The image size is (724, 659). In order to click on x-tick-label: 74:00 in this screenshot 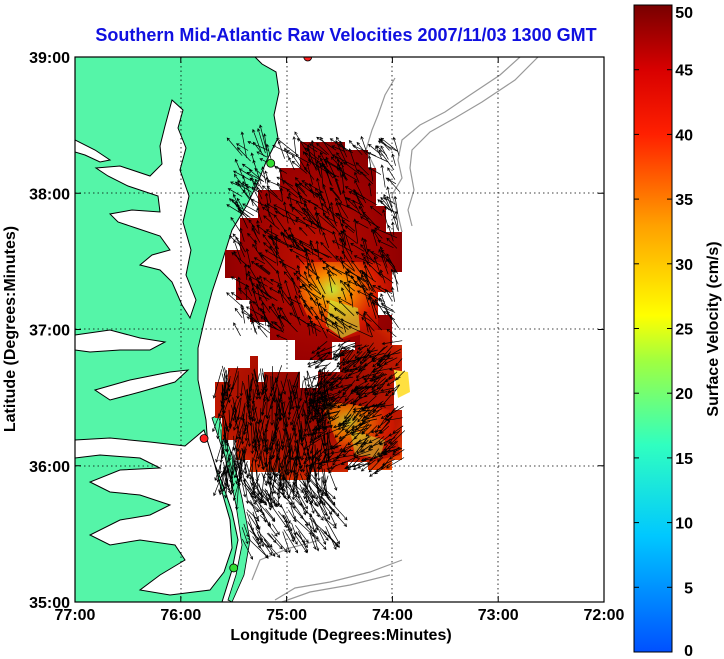, I will do `click(392, 615)`.